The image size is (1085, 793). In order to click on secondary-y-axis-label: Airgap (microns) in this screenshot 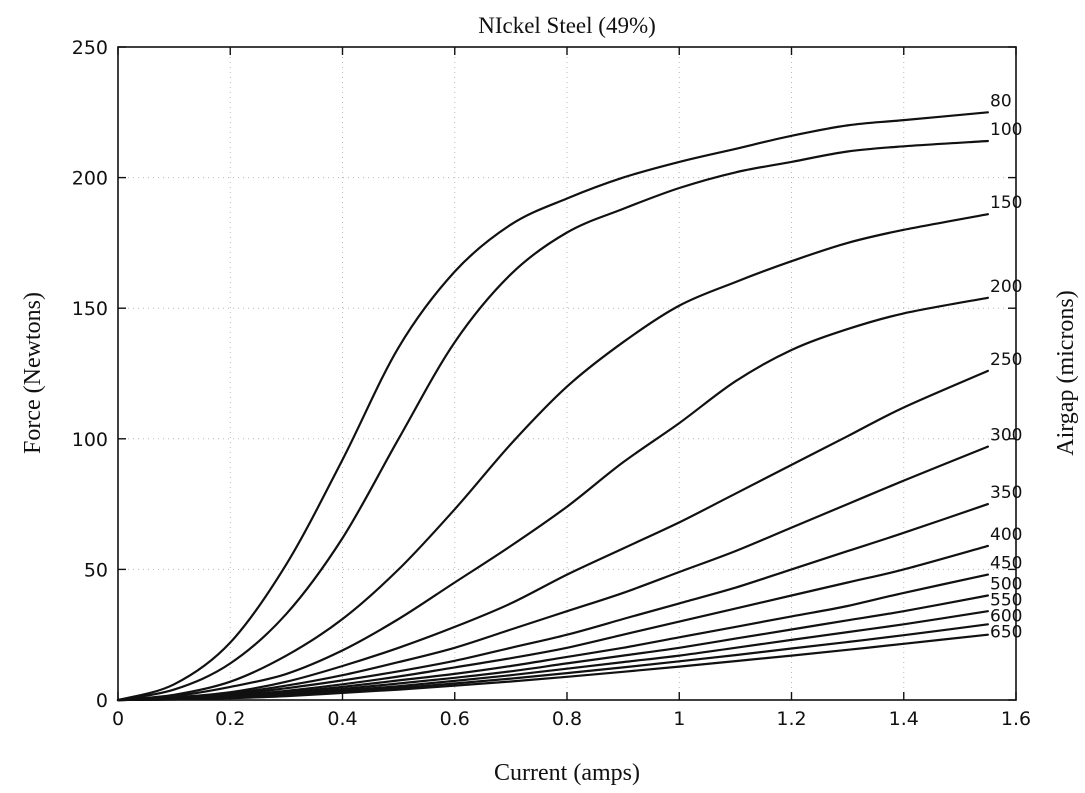, I will do `click(1066, 373)`.